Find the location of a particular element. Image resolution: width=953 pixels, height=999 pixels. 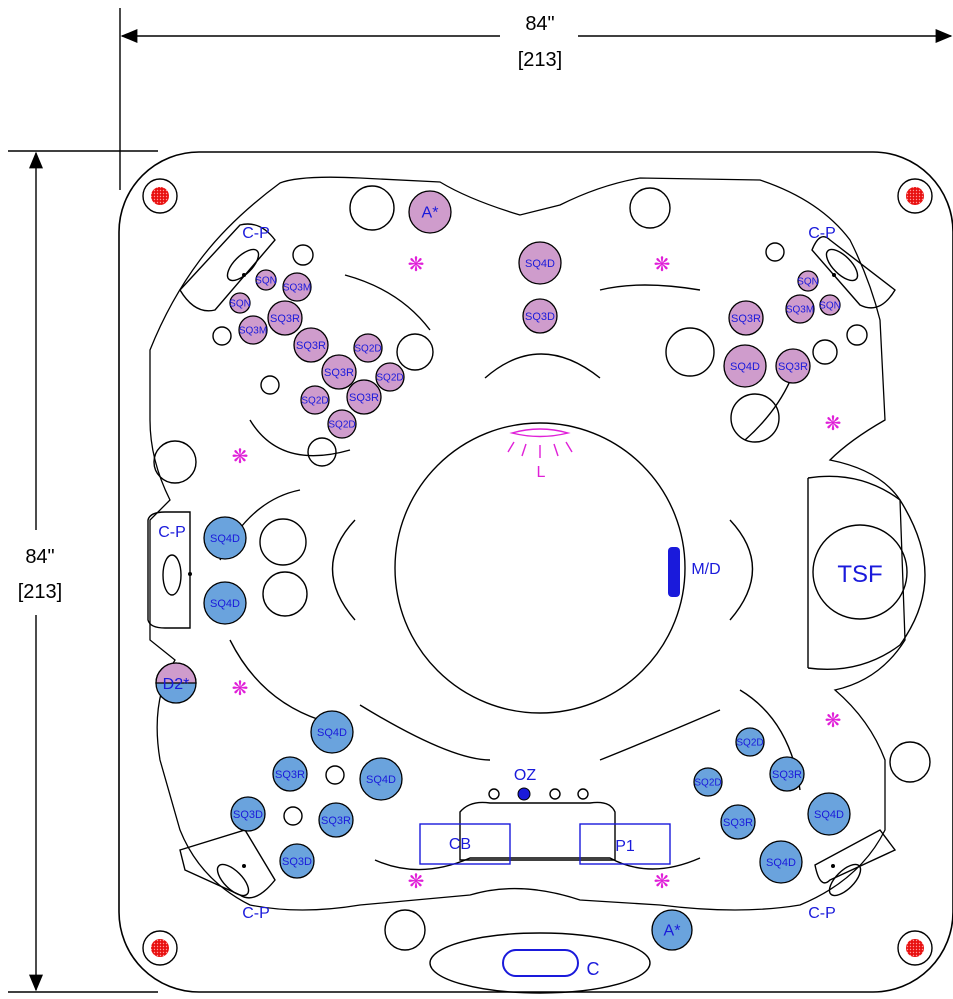

headrest-oval-bl is located at coordinates (233, 880).